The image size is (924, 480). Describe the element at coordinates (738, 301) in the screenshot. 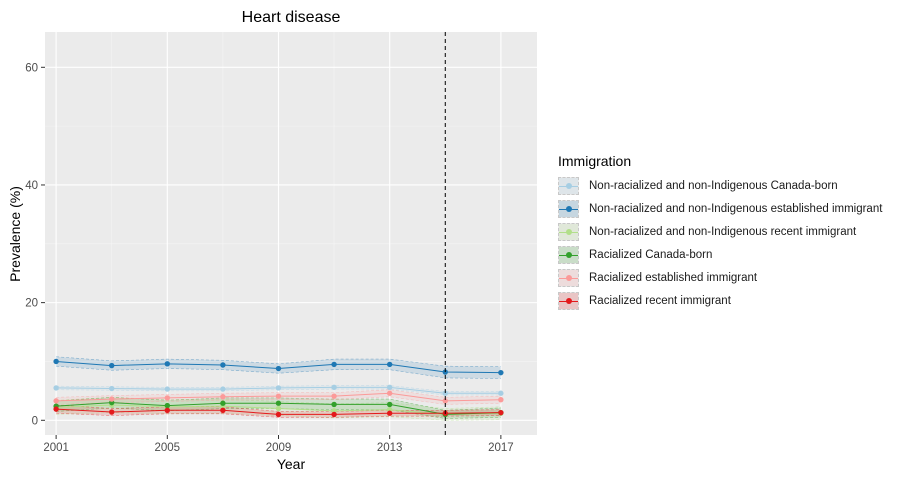

I see `legend-item: Racialized recent immigrant` at that location.